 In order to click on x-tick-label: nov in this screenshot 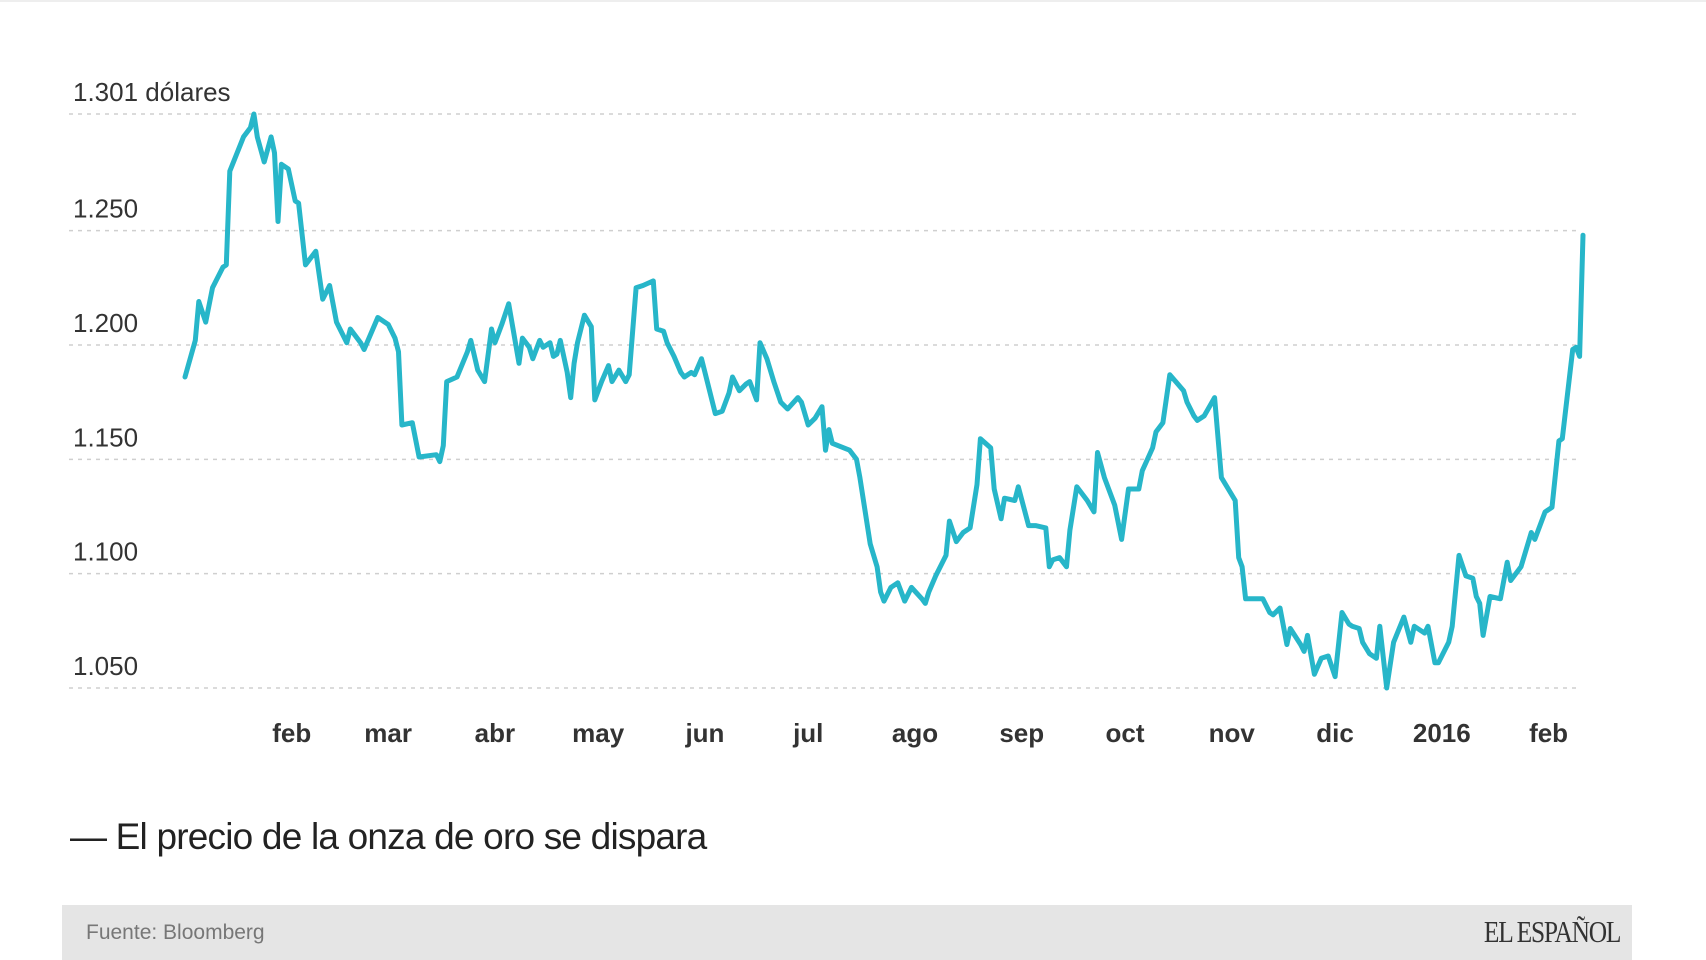, I will do `click(1232, 733)`.